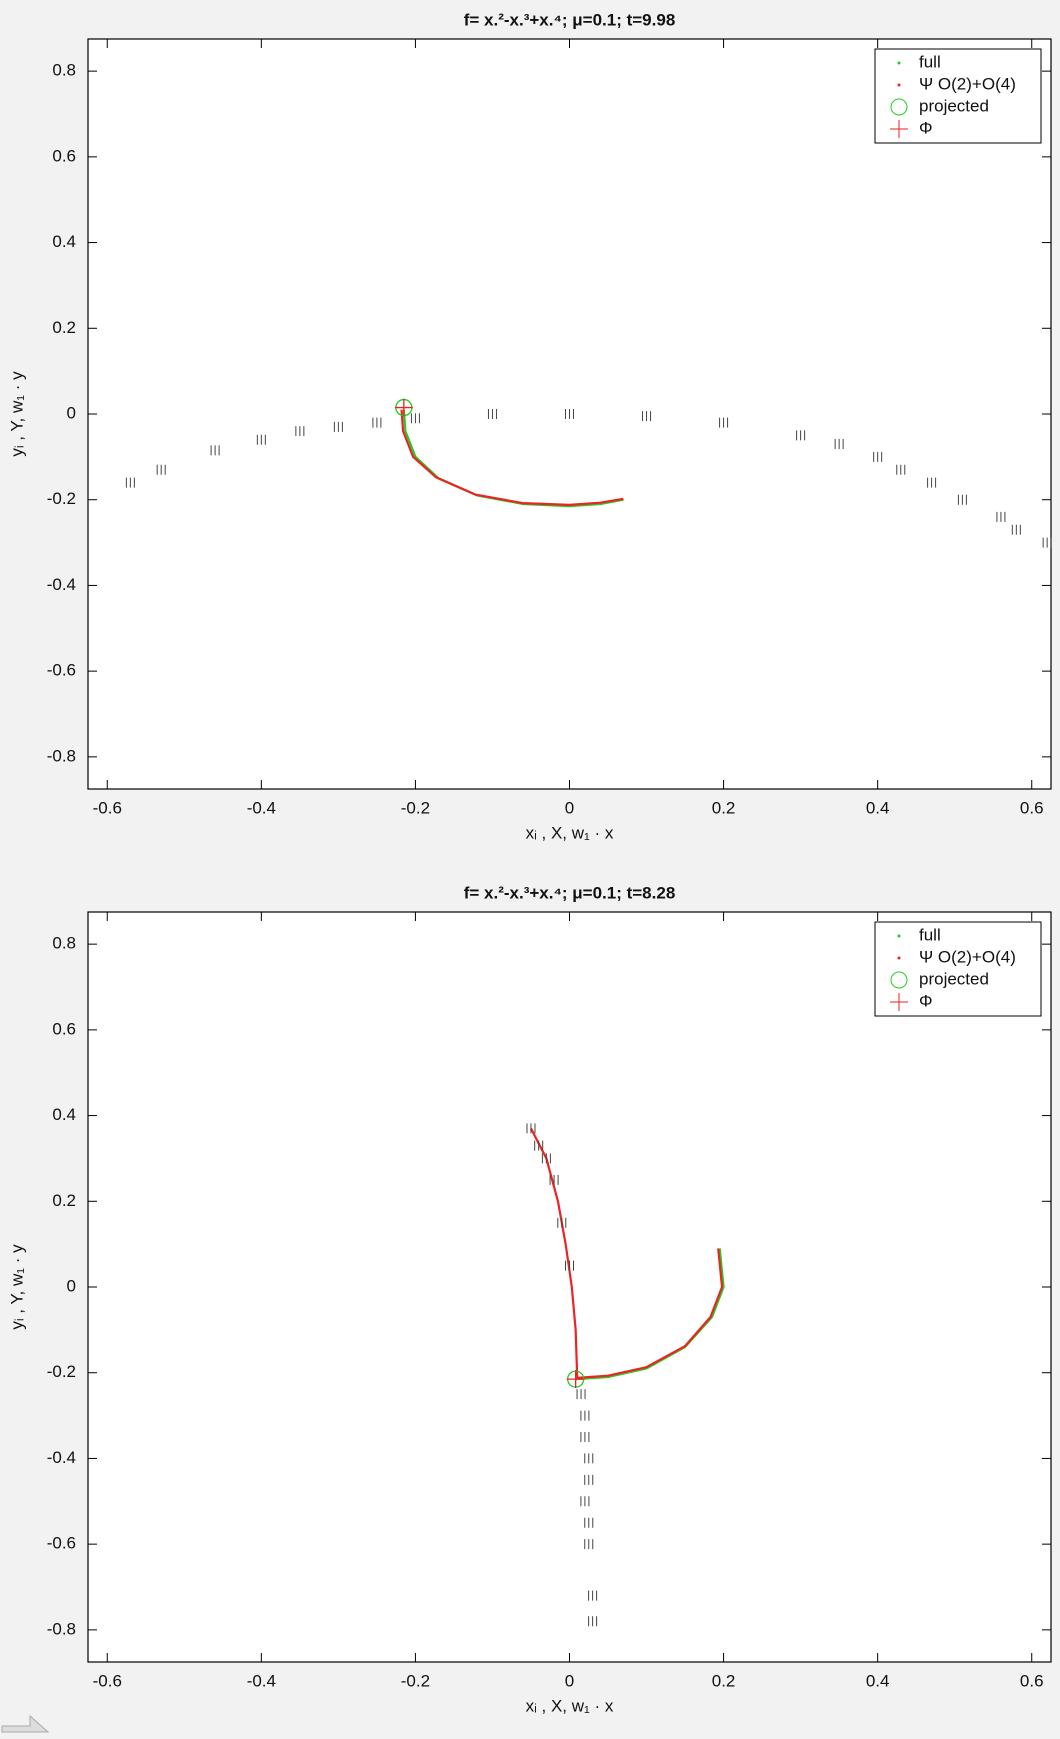 This screenshot has width=1060, height=1739. I want to click on chart-title: f= x.²-x.³+x.⁴; μ=0.1; t=9.98, so click(570, 19).